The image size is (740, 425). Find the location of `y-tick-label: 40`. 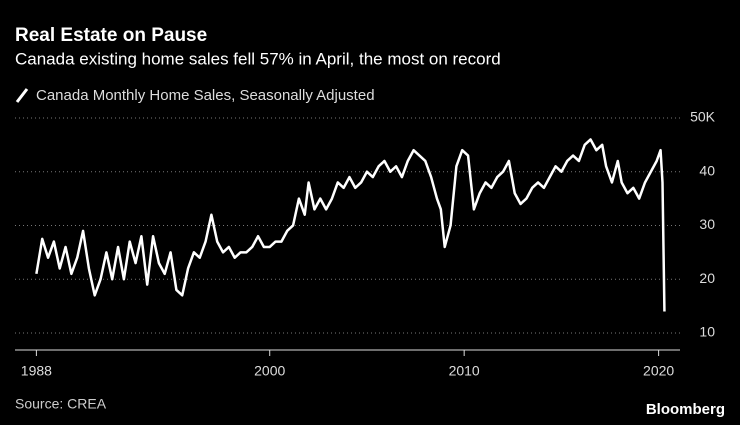

y-tick-label: 40 is located at coordinates (707, 170).